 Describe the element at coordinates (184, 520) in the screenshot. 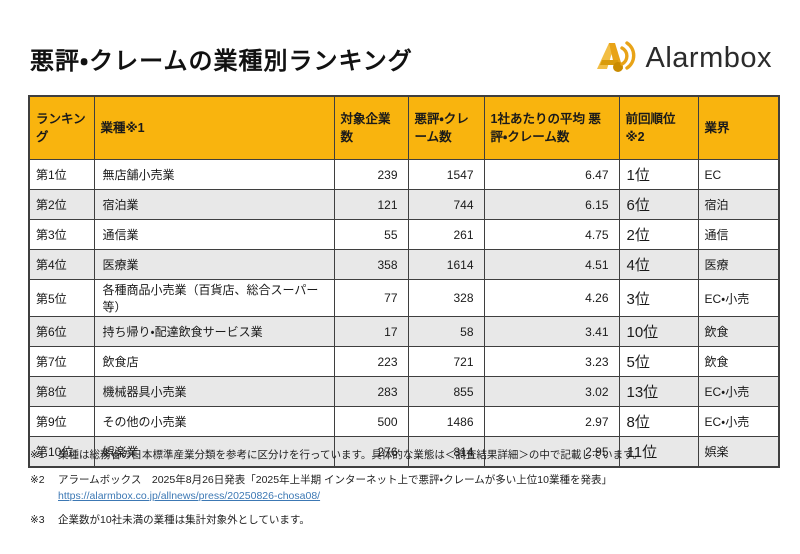

I see `footnote-3-text: 企業数が10社未満の業種は集計対象外としています。` at that location.